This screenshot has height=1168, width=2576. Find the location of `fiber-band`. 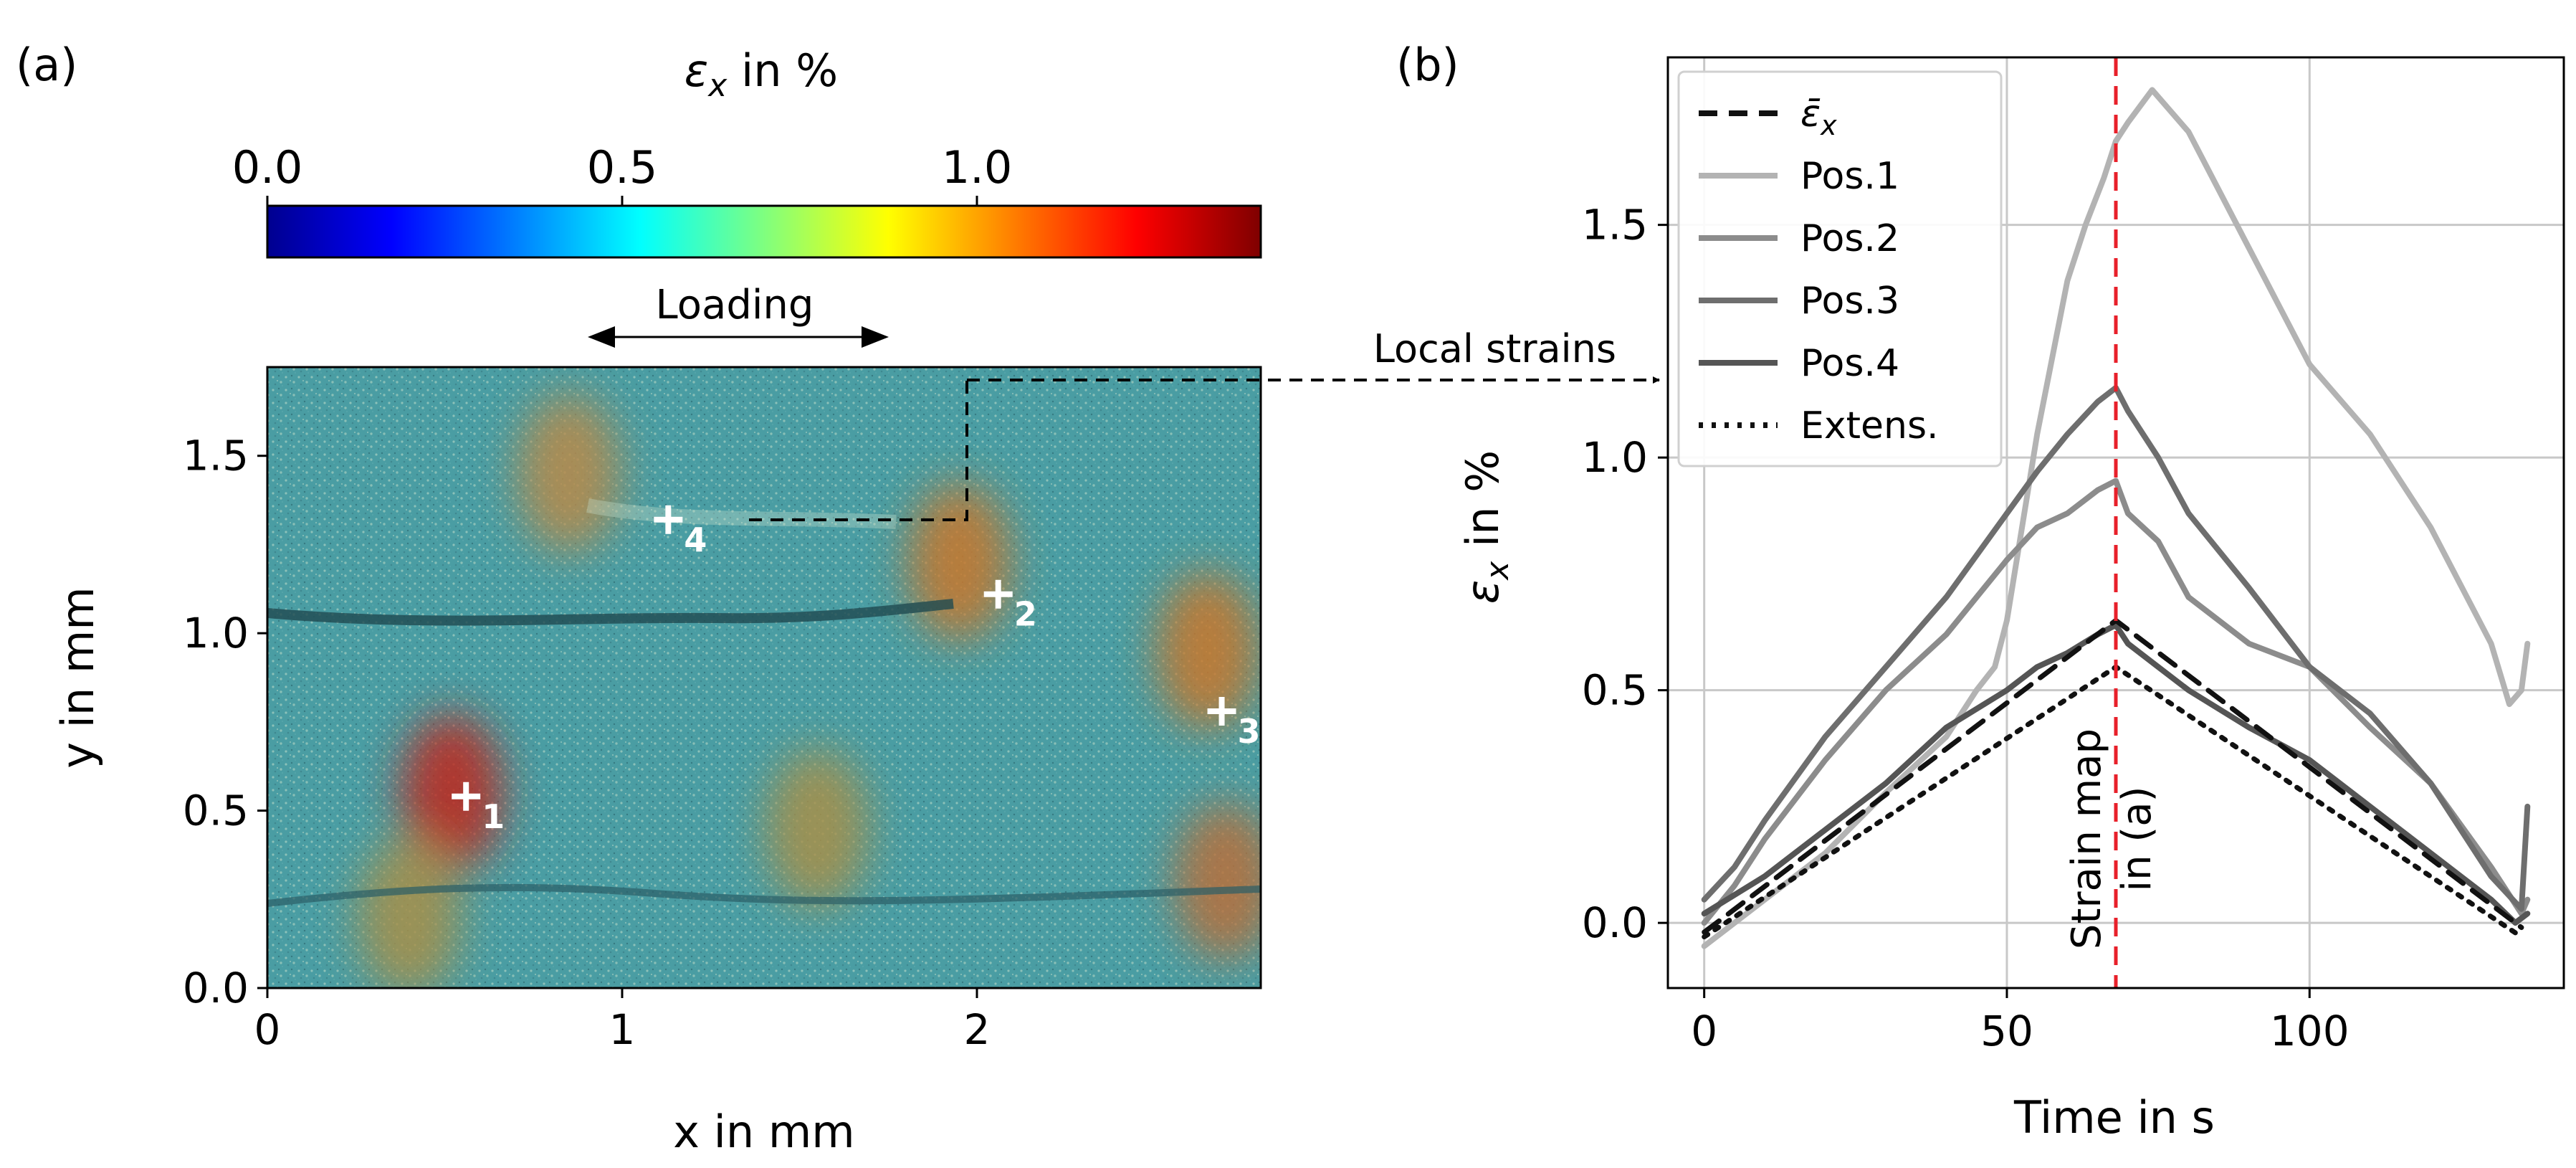

fiber-band is located at coordinates (741, 513).